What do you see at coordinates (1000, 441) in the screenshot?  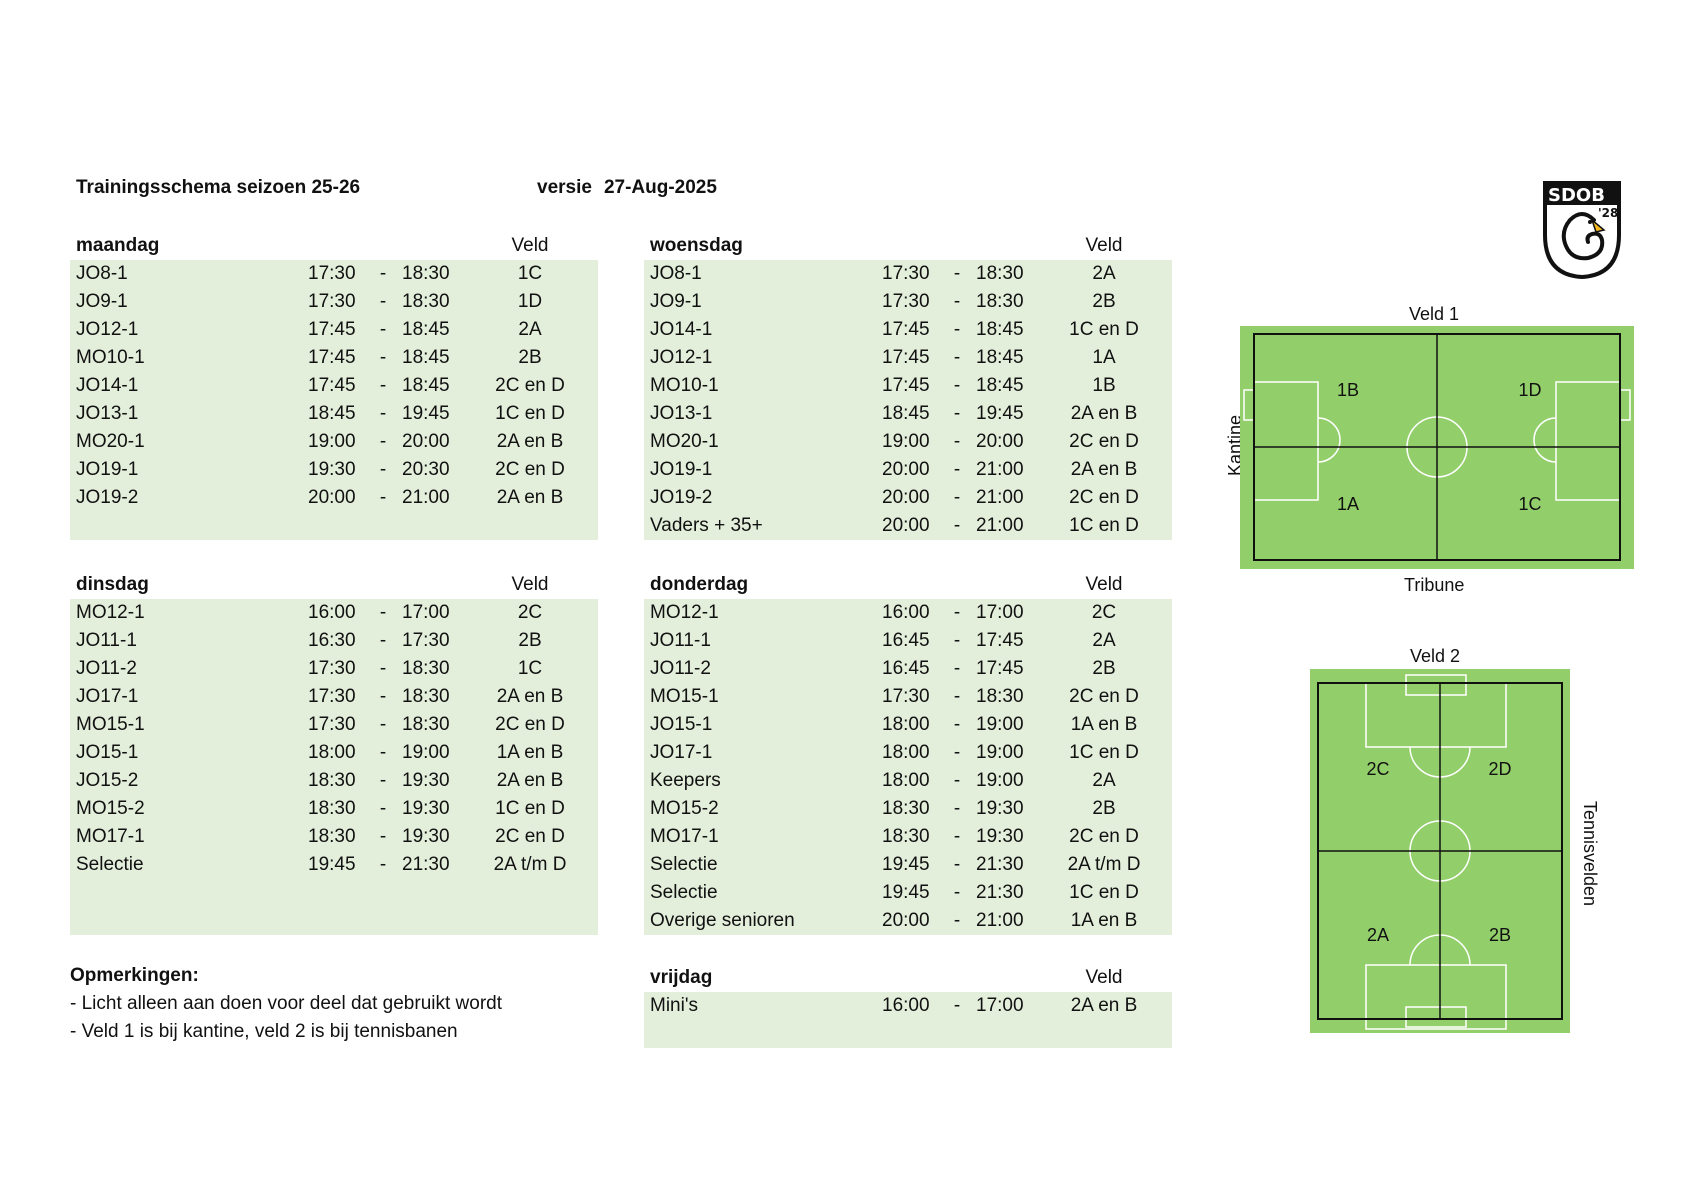 I see `end-time: 20:00` at bounding box center [1000, 441].